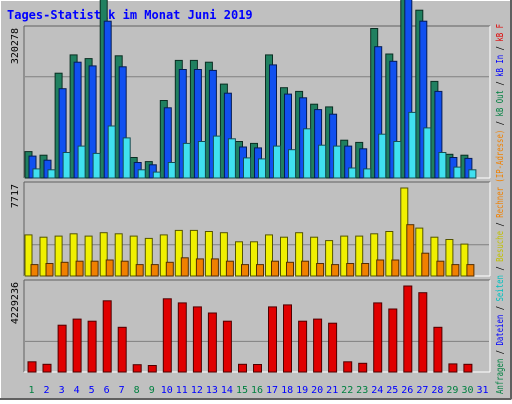 This screenshot has width=512, height=404. Describe the element at coordinates (482, 390) in the screenshot. I see `x-tick-label: 31` at that location.